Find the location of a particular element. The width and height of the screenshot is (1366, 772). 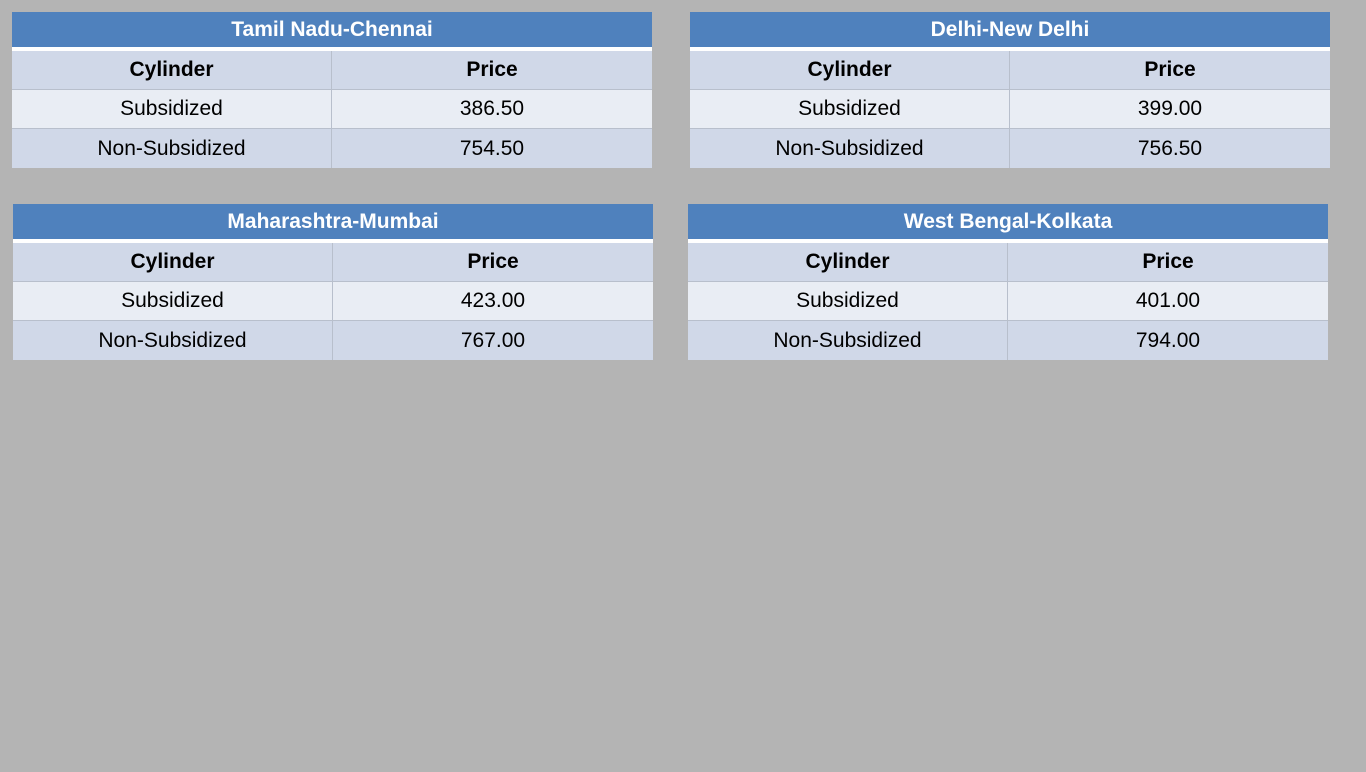

table-title: Maharashtra-Mumbai is located at coordinates (333, 223).